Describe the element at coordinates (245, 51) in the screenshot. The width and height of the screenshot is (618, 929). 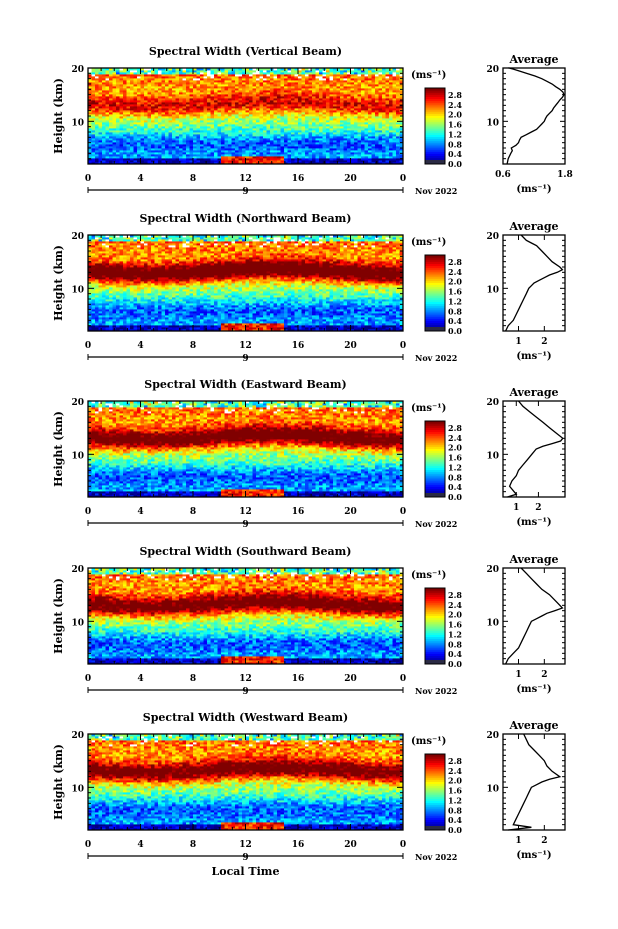
I see `chart-title: Spectral Width (Vertical Beam)` at that location.